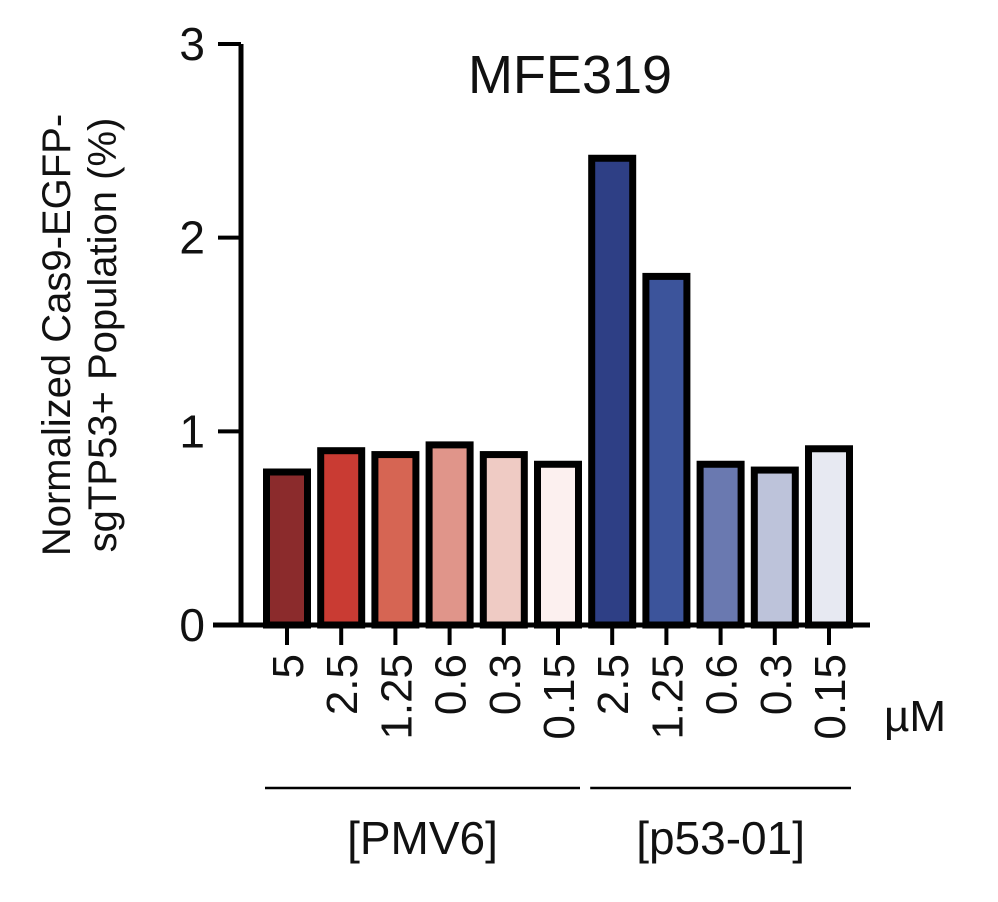 This screenshot has height=902, width=998. What do you see at coordinates (342, 684) in the screenshot?
I see `x-tick-label-1: 2.5` at bounding box center [342, 684].